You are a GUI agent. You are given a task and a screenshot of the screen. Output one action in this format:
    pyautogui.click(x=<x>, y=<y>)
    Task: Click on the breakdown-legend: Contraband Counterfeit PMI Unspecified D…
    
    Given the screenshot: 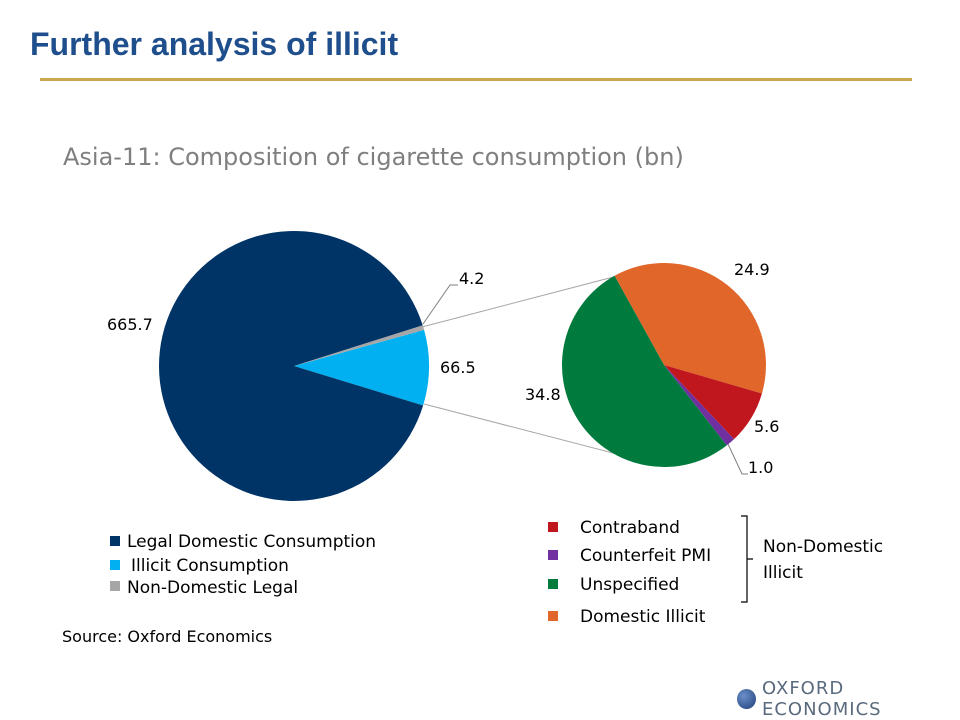 What is the action you would take?
    pyautogui.click(x=715, y=571)
    